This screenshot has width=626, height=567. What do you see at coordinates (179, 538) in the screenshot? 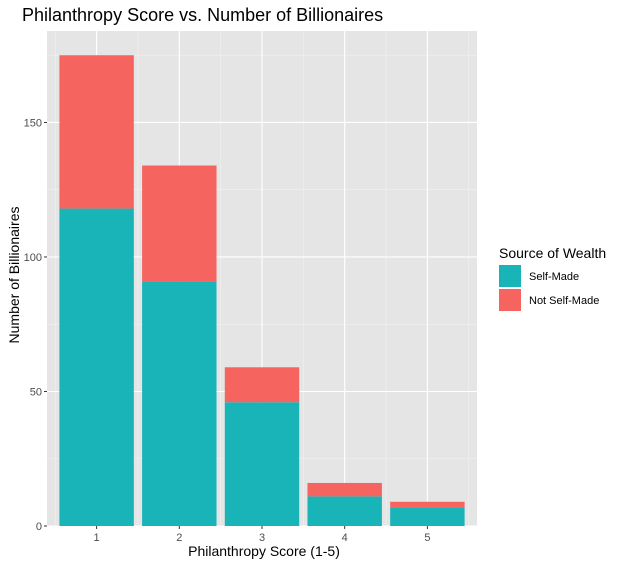
I see `x-tick-label: 2` at bounding box center [179, 538].